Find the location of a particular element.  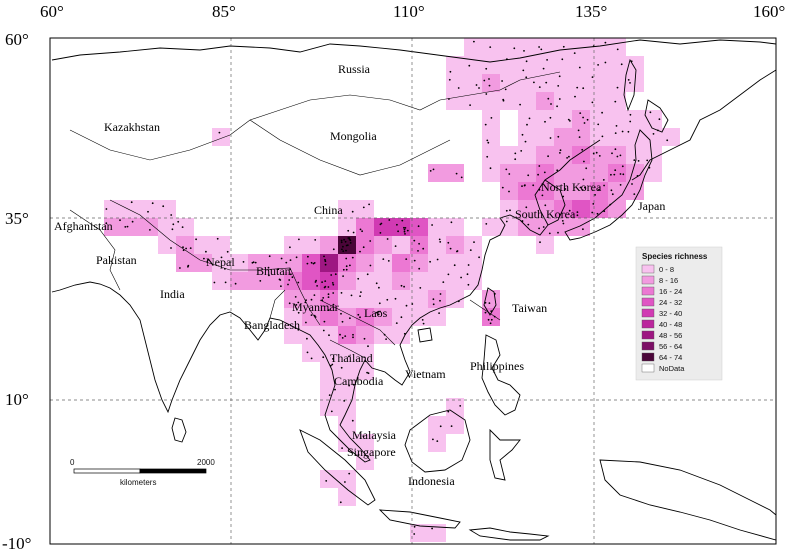

lon-label-160: 160° is located at coordinates (769, 11).